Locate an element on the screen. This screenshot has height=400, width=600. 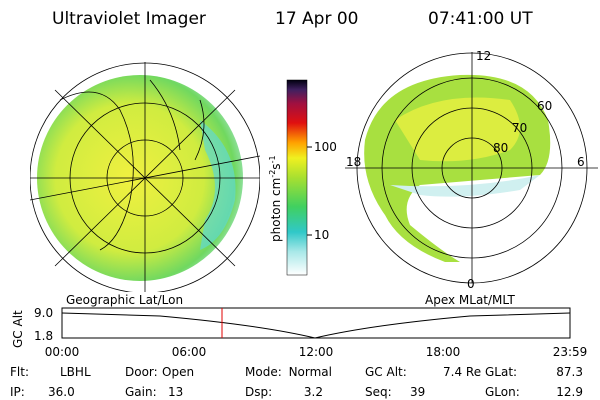
timeline-box is located at coordinates (316, 323).